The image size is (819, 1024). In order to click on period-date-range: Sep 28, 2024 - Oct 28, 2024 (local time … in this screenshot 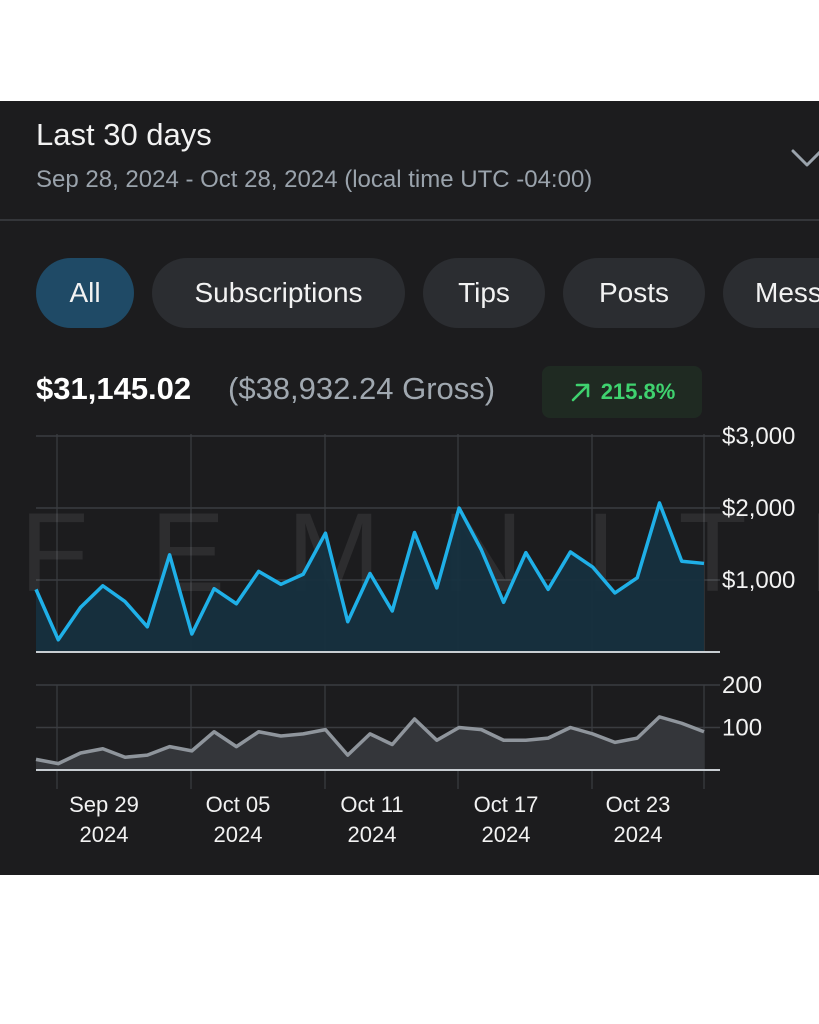, I will do `click(314, 179)`.